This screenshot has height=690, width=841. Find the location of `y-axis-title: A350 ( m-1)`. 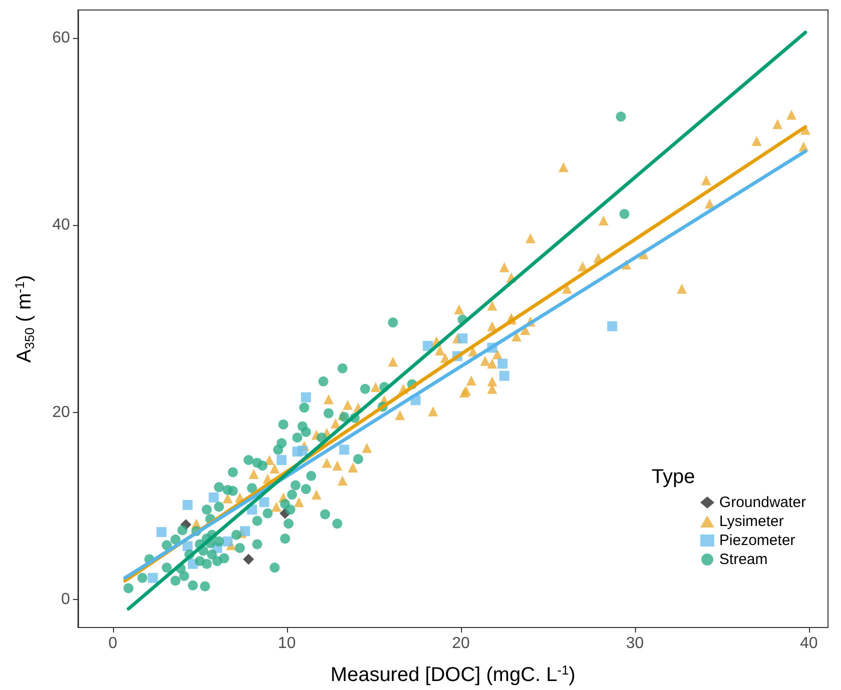

y-axis-title: A350 ( m-1) is located at coordinates (24, 318).